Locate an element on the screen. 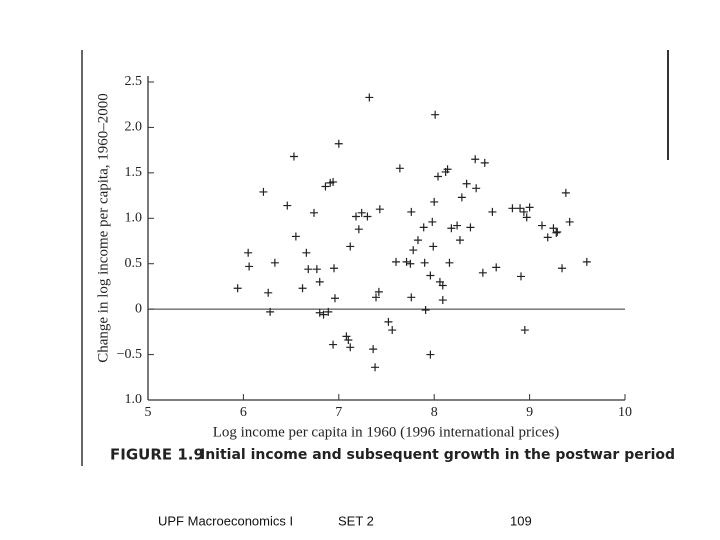 The width and height of the screenshot is (720, 540). y-tick-label: 0 is located at coordinates (138, 308).